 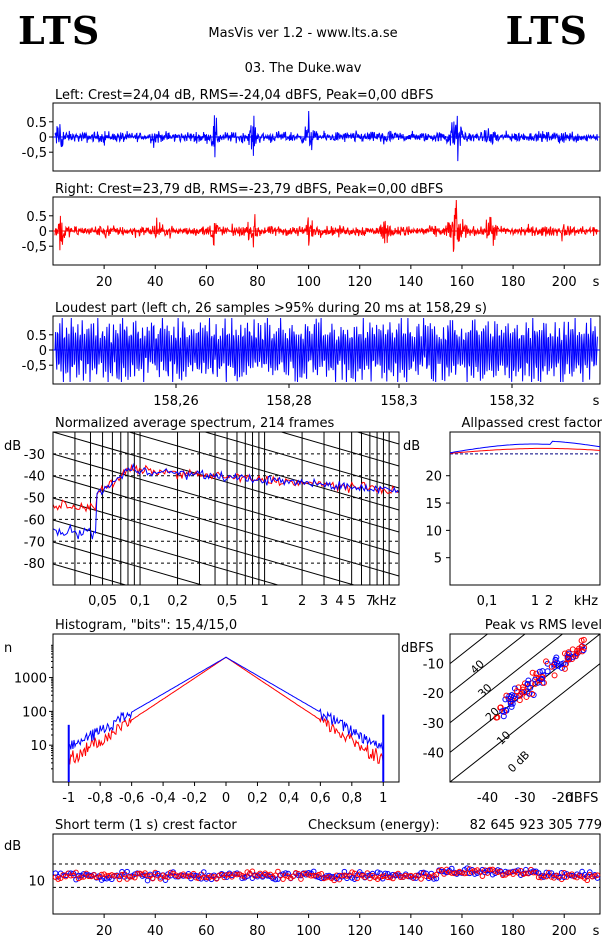 I want to click on waveform-right-ytick-label: -0,5, so click(x=34, y=247).